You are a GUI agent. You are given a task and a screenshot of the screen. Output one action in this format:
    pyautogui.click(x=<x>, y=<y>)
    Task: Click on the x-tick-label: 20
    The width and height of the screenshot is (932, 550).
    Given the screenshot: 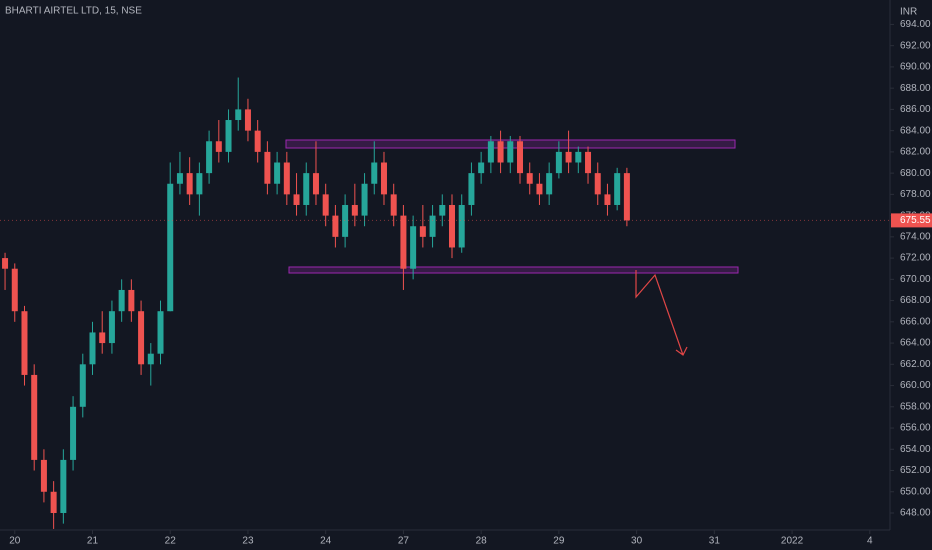 What is the action you would take?
    pyautogui.click(x=15, y=541)
    